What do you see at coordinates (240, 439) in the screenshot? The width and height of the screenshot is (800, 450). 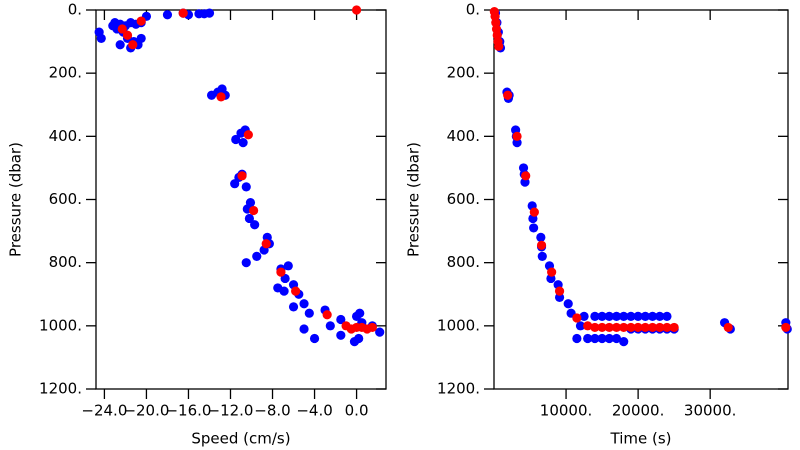 I see `x-axis-label: Speed (cm/s)` at bounding box center [240, 439].